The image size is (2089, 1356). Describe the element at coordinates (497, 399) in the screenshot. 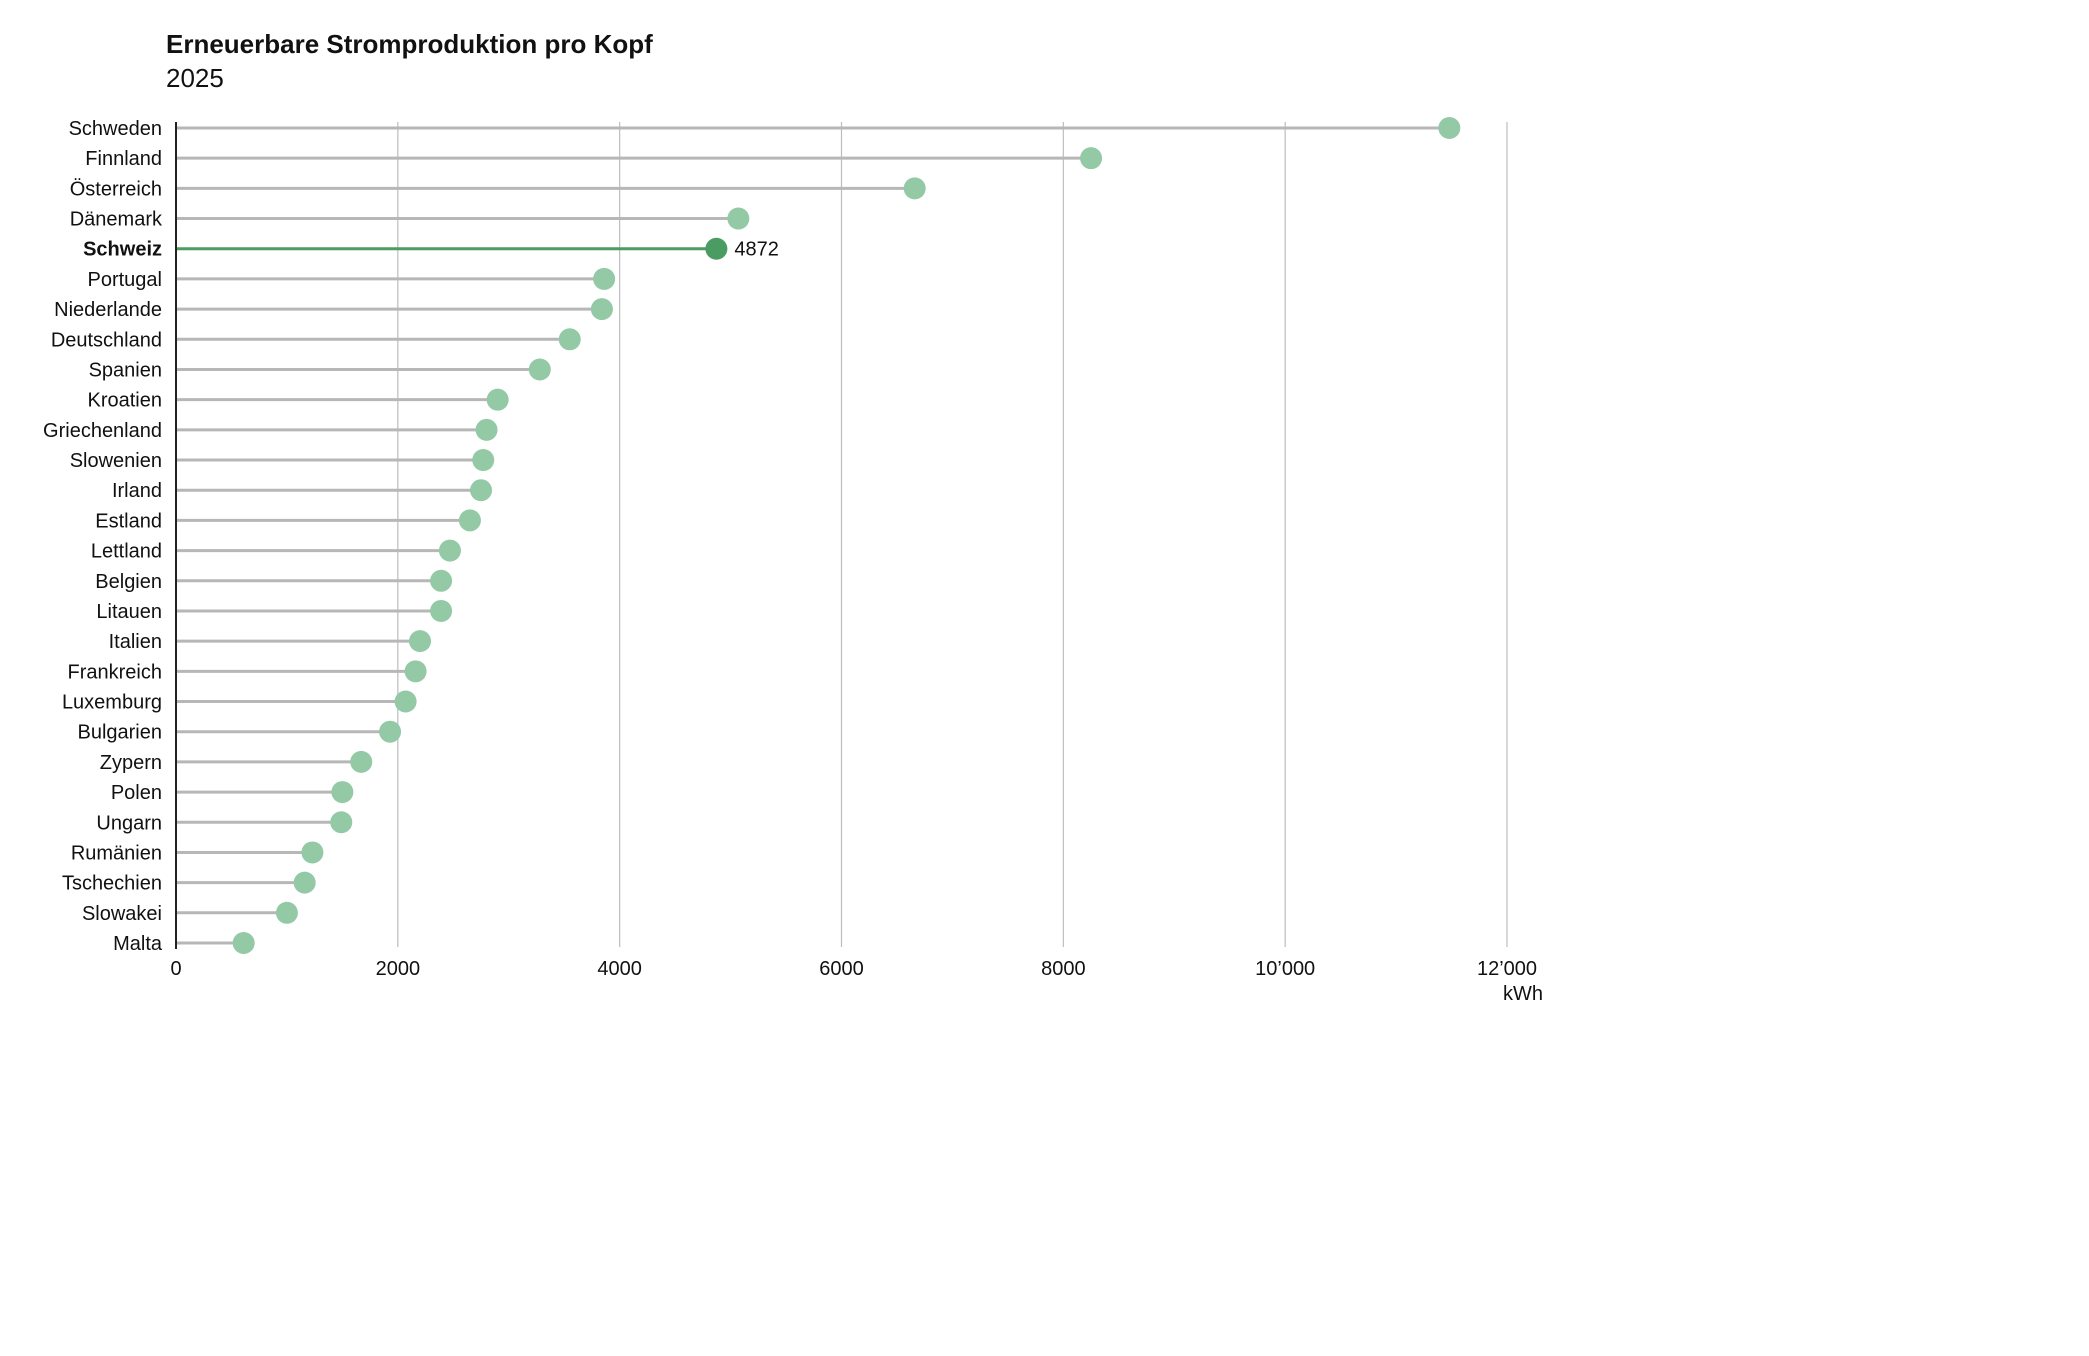

I see `dot-kroatien` at that location.